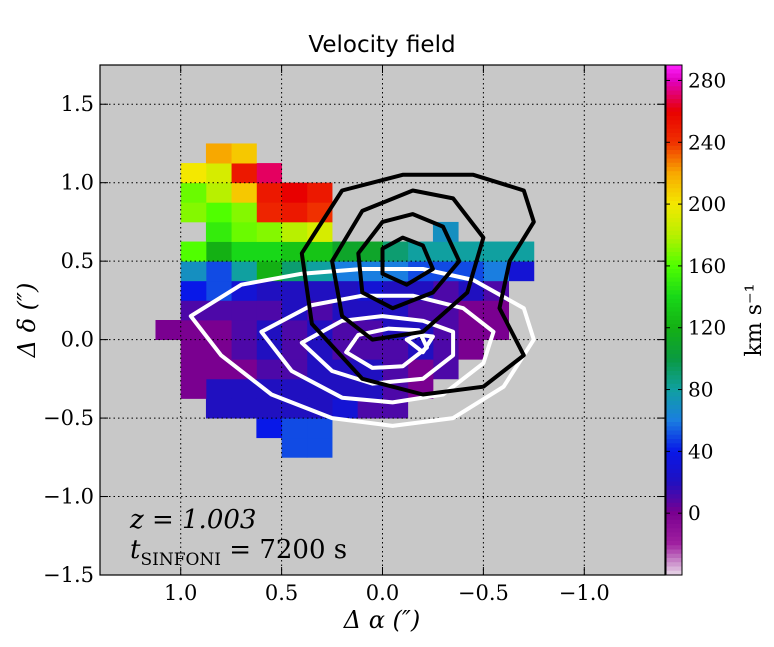 The width and height of the screenshot is (774, 647). I want to click on colorbar: 280 240 200 160 120 80 40 0, so click(695, 320).